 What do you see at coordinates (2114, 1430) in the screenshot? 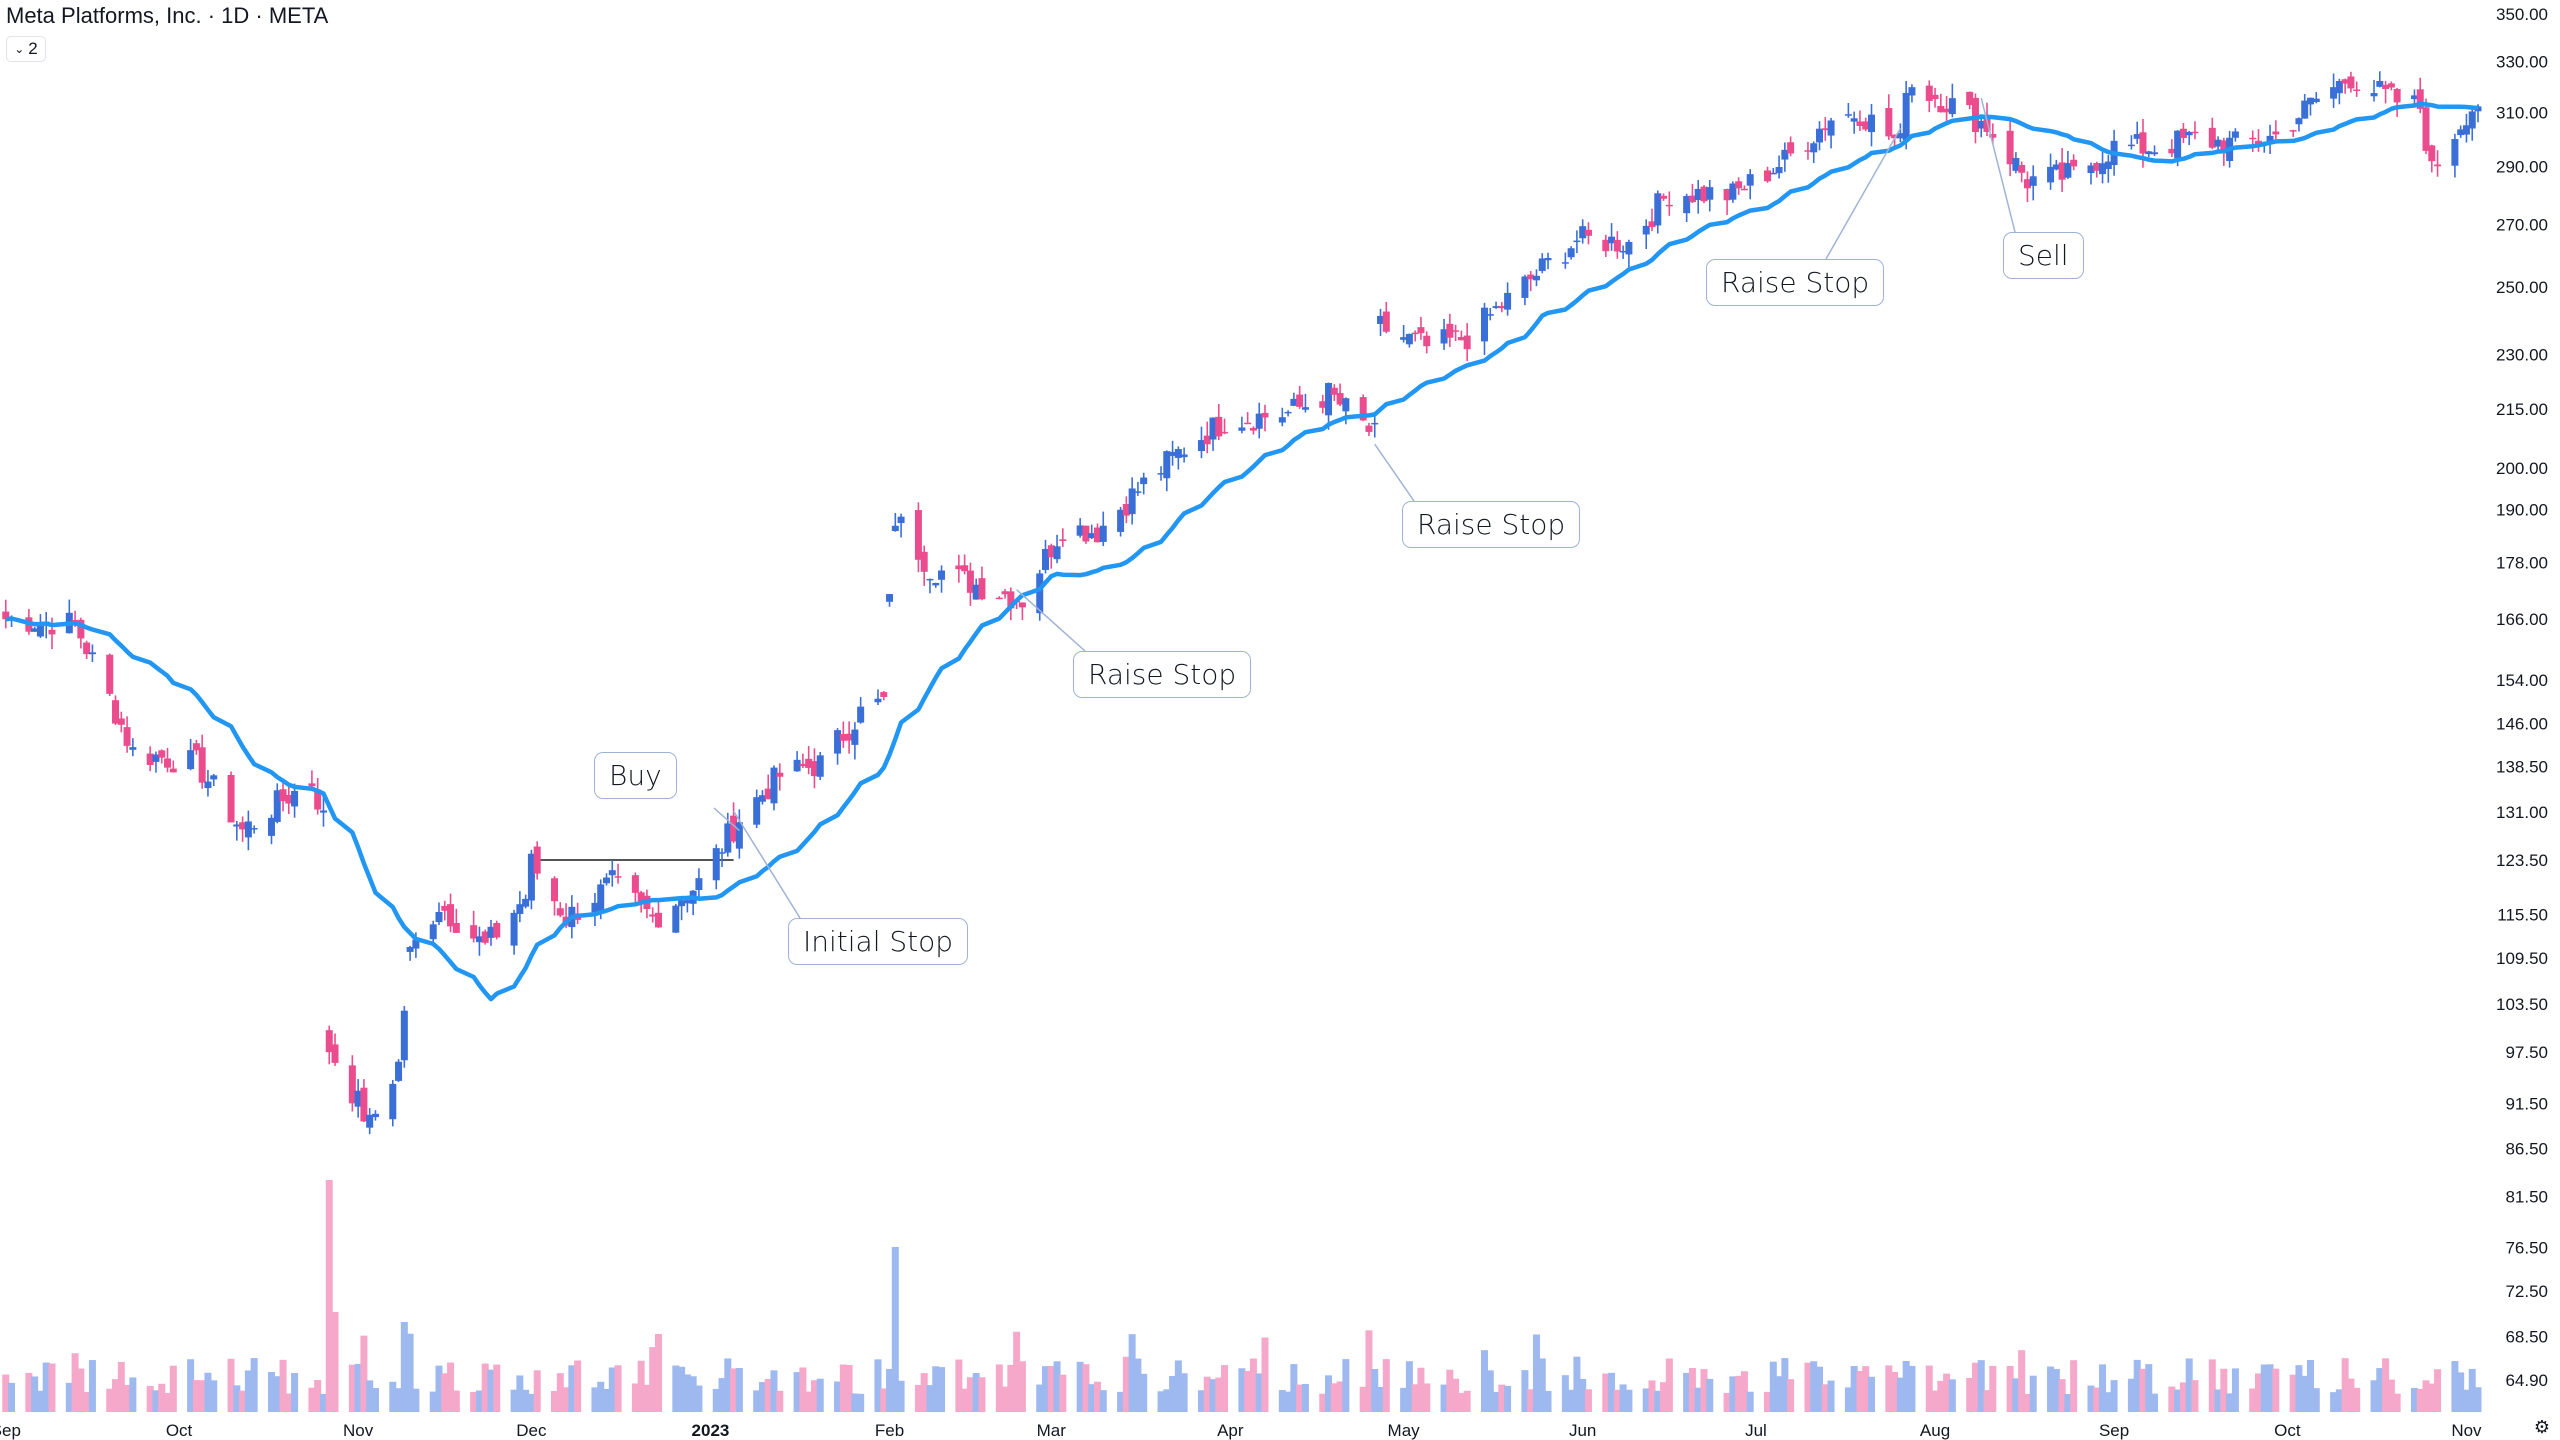
I see `time-tick-label: Sep` at bounding box center [2114, 1430].